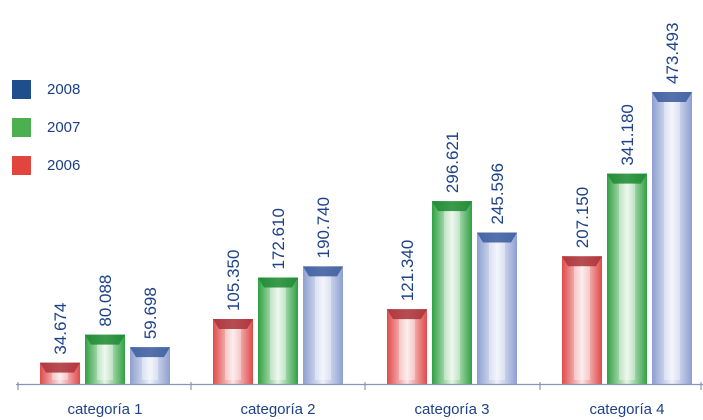 The height and width of the screenshot is (420, 703). Describe the element at coordinates (64, 165) in the screenshot. I see `legend-label-2006: 2006` at that location.